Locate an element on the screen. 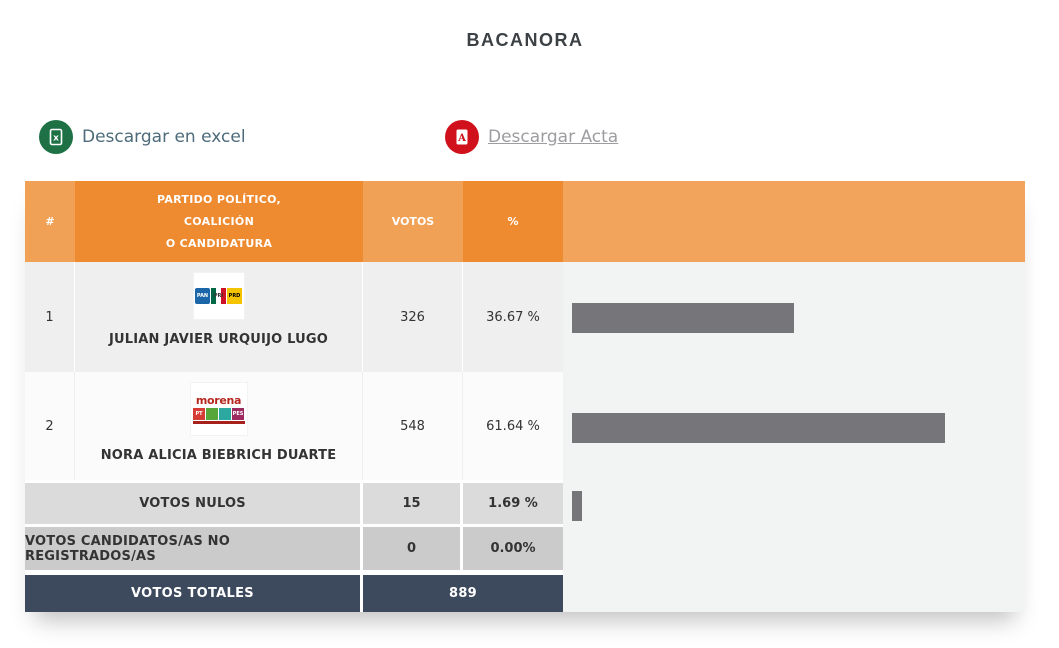  col-header-party-line2: COALICIÓN is located at coordinates (219, 221).